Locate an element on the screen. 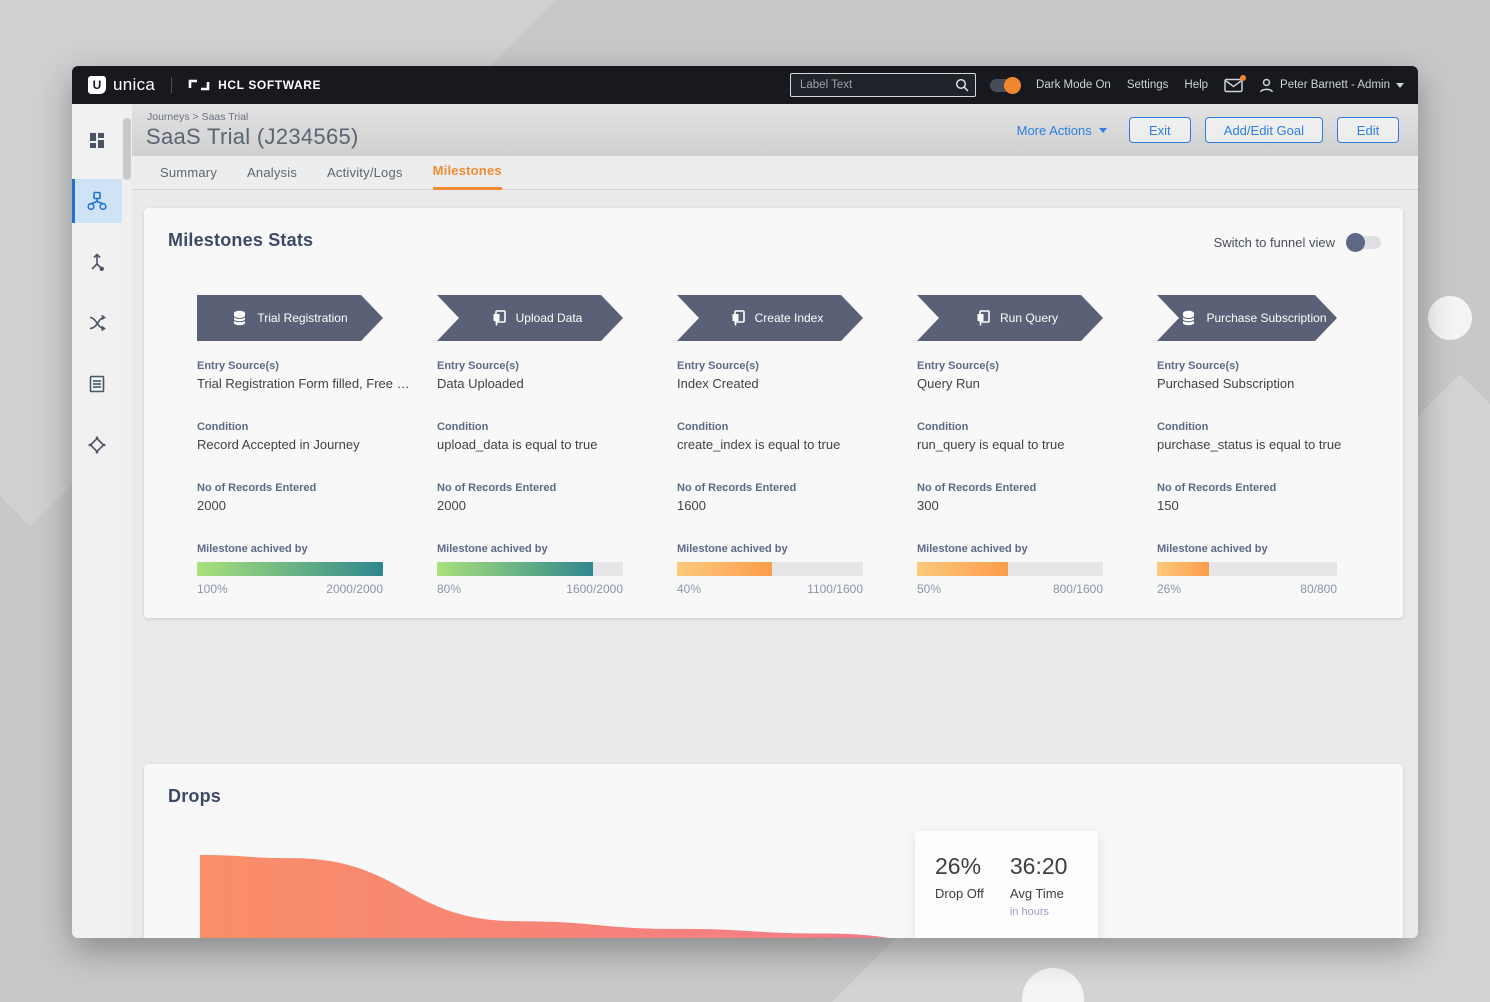  goals-icon is located at coordinates (97, 445).